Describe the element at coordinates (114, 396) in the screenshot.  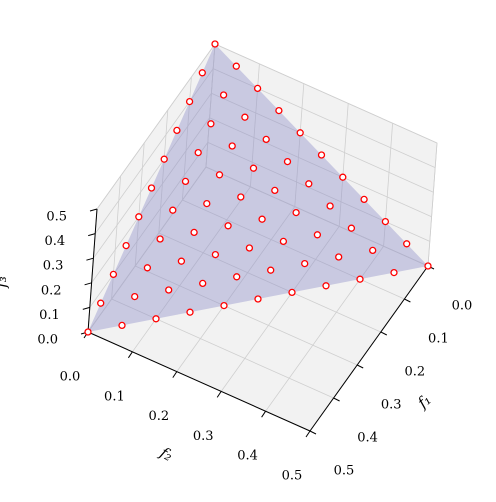
I see `y-tick-label: 0.1` at that location.